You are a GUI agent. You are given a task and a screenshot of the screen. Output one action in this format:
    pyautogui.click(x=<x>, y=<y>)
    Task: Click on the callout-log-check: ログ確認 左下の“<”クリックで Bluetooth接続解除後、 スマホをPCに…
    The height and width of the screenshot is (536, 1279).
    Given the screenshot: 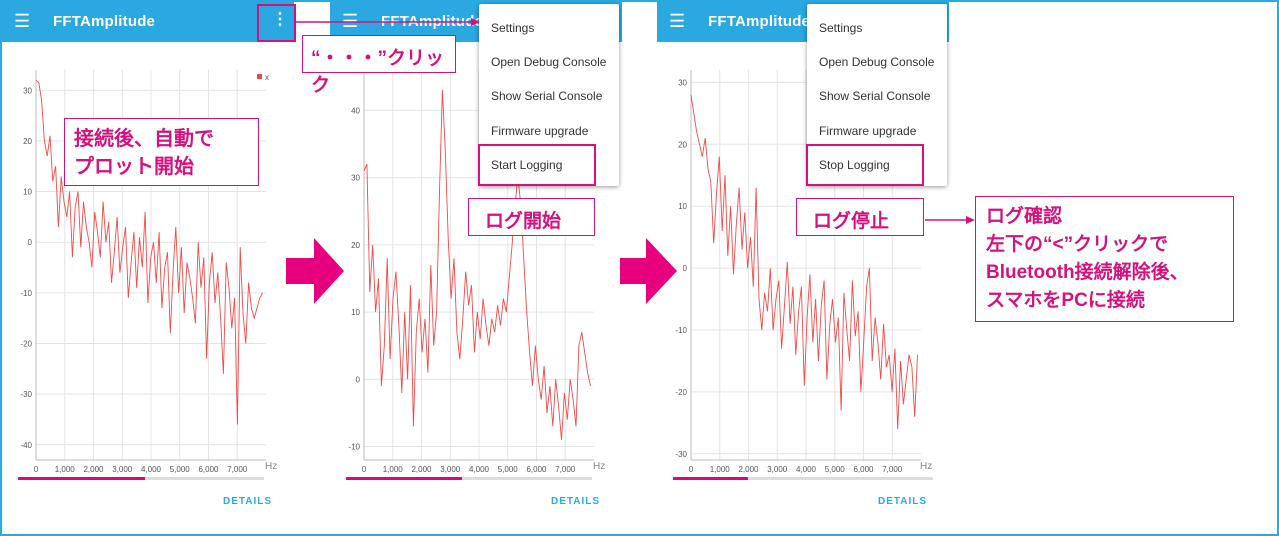 What is the action you would take?
    pyautogui.click(x=1104, y=259)
    